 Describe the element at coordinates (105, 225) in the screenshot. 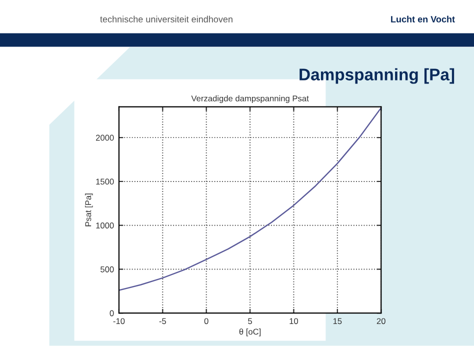

I see `y-tick-label: 1000` at that location.